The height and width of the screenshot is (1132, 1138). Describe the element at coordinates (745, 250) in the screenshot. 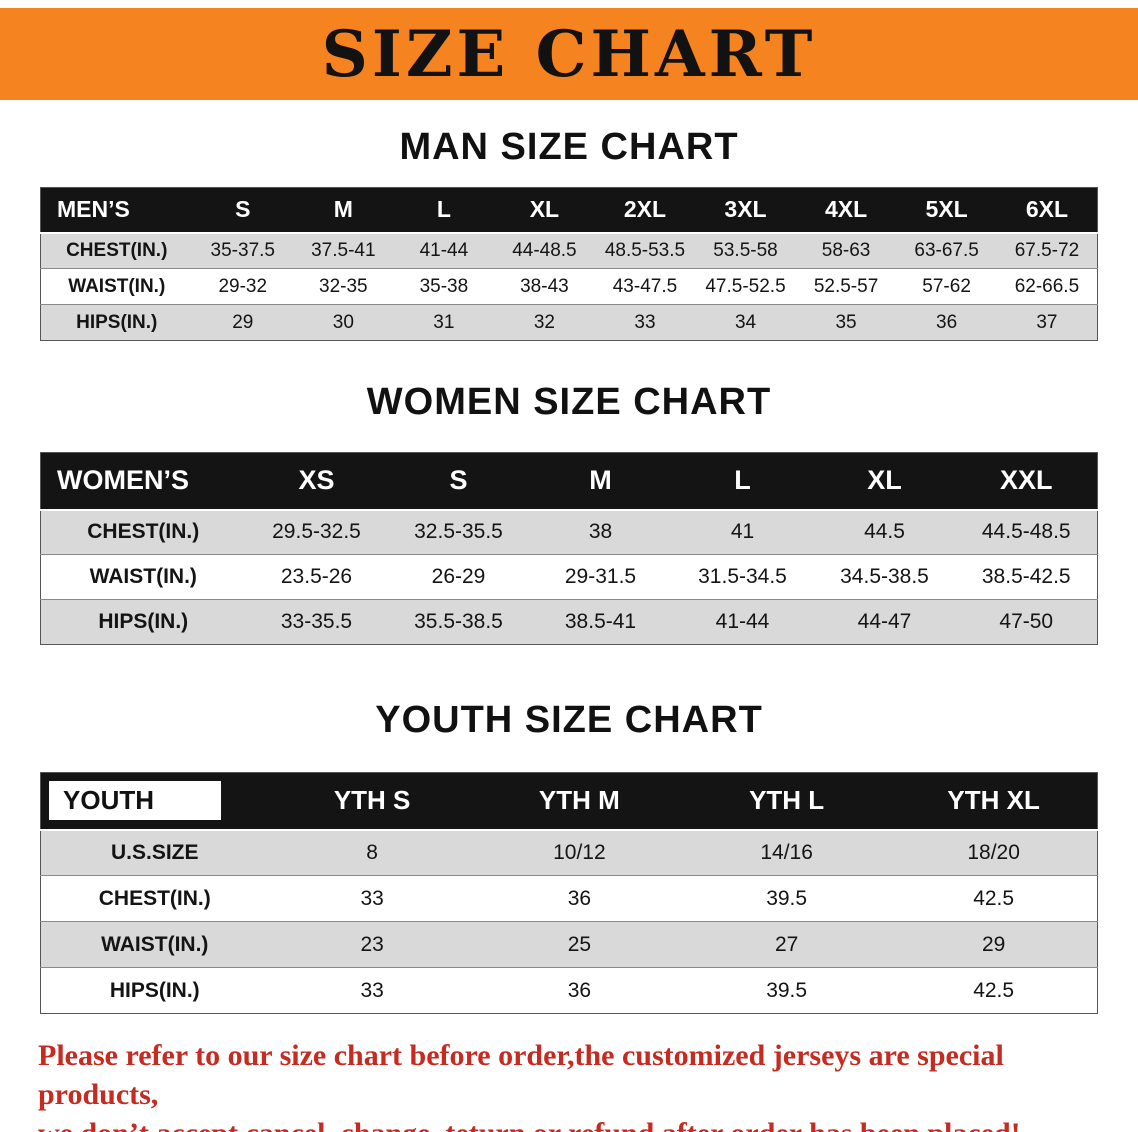

I see `value-cell: 53.5-58` at that location.